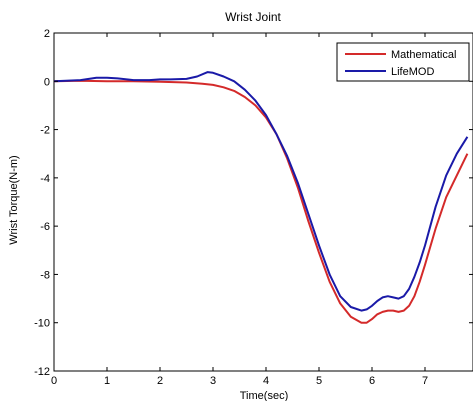 The height and width of the screenshot is (401, 473). What do you see at coordinates (47, 34) in the screenshot?
I see `y-tick-label: 2` at bounding box center [47, 34].